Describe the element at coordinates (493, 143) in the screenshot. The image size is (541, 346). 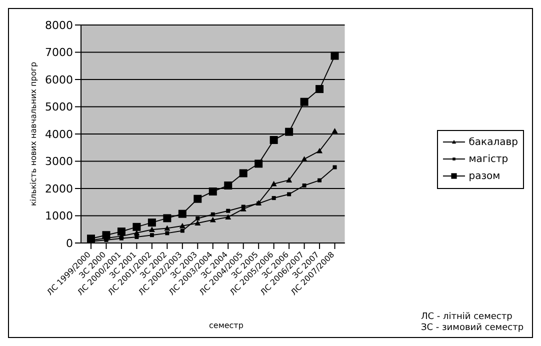
I see `legend-label: бакалавр` at that location.